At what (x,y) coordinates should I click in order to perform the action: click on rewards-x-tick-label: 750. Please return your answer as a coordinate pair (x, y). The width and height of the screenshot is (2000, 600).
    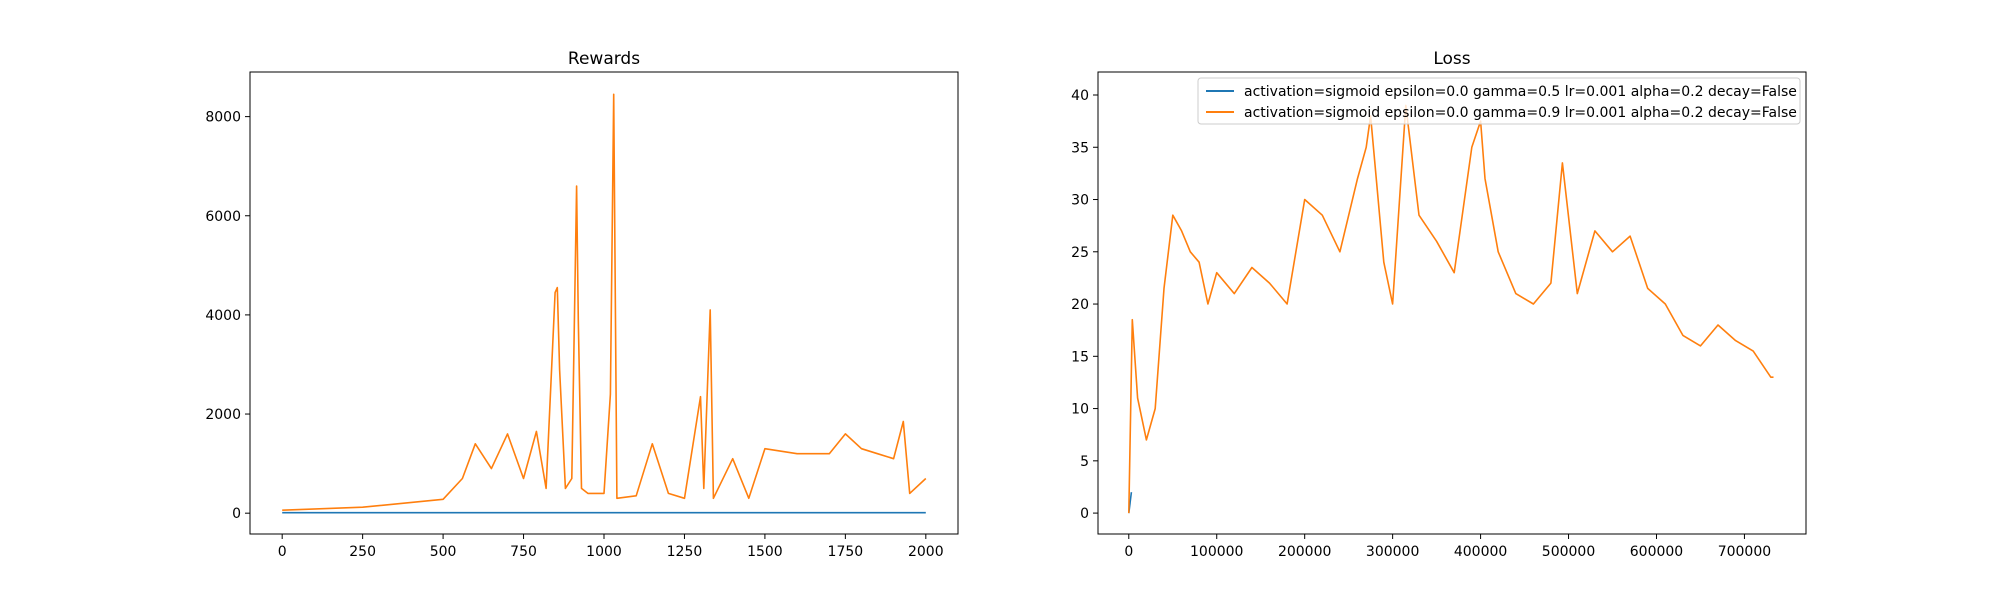
    Looking at the image, I should click on (523, 552).